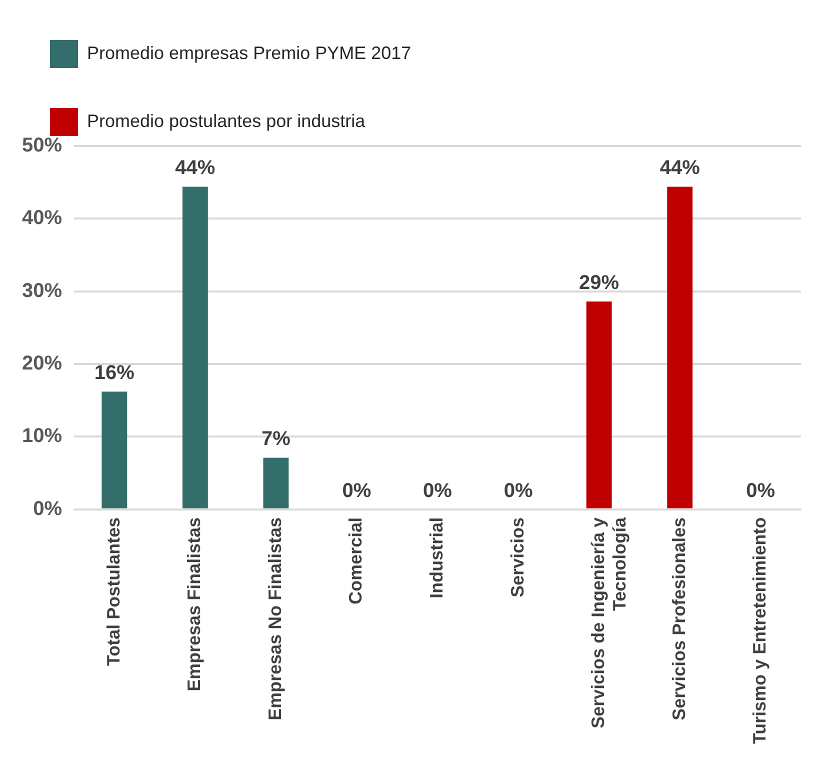  I want to click on x-tick-label: Empresas Finalistas, so click(194, 604).